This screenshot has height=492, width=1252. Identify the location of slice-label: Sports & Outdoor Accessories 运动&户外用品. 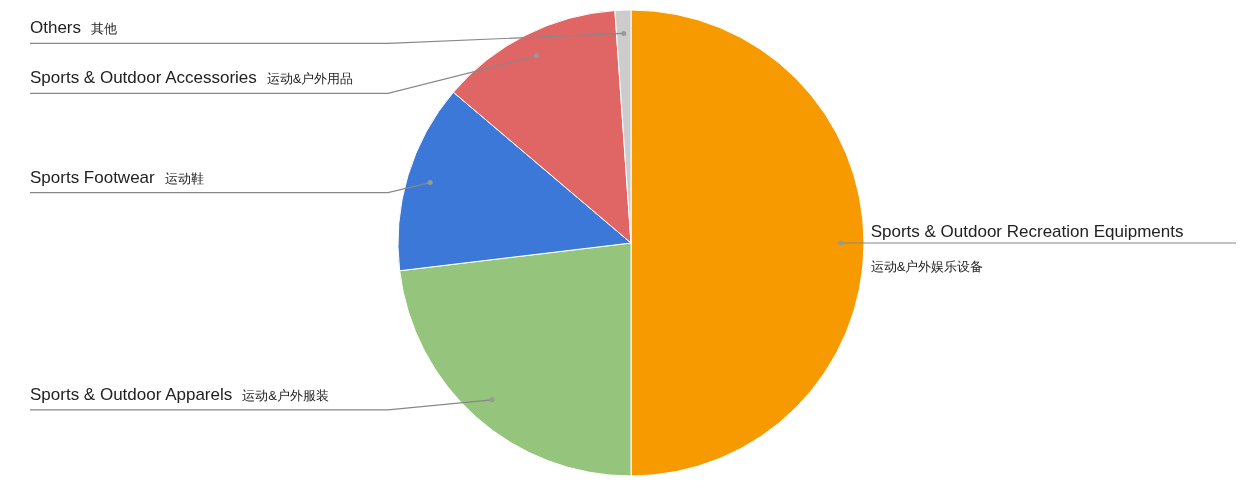
(192, 78).